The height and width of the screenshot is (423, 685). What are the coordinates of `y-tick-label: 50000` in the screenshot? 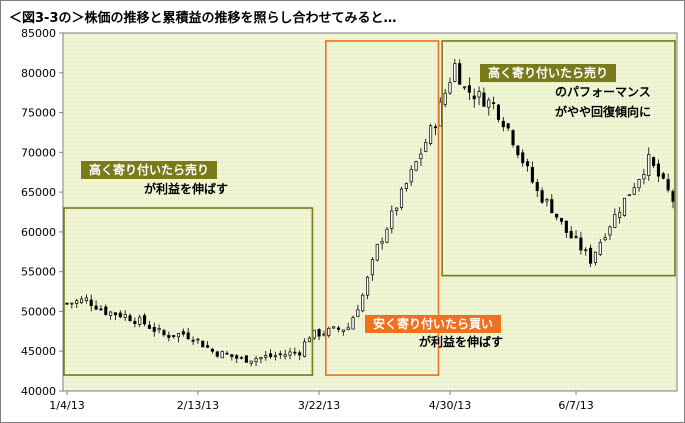 It's located at (38, 311).